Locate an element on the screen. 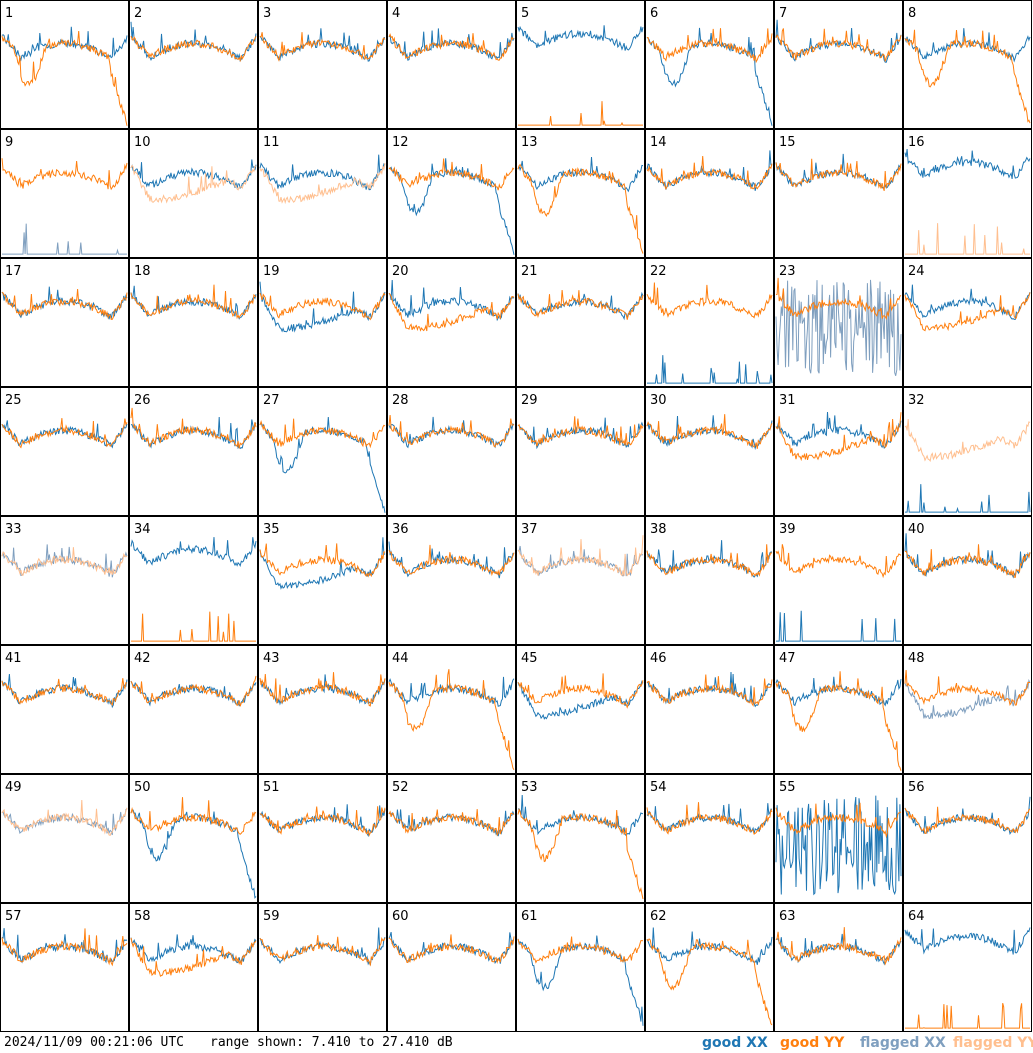 The height and width of the screenshot is (1053, 1033). panel-label: 44 is located at coordinates (400, 658).